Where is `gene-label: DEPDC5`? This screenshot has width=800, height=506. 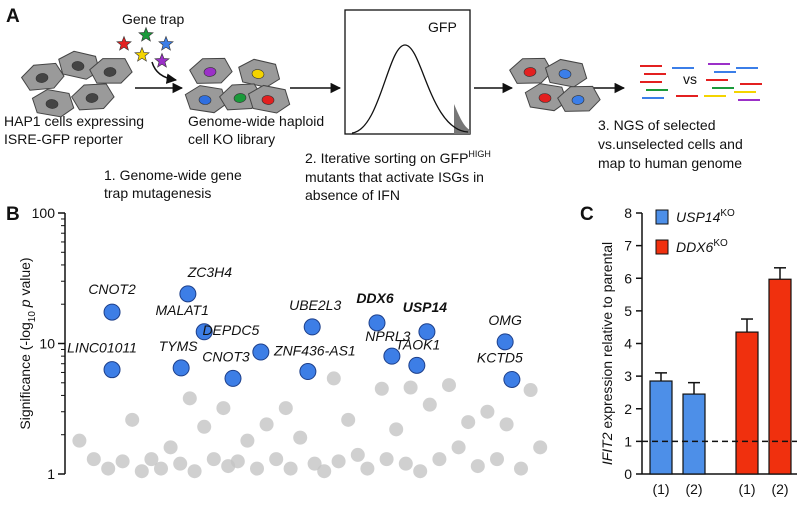
gene-label: DEPDC5 is located at coordinates (230, 330).